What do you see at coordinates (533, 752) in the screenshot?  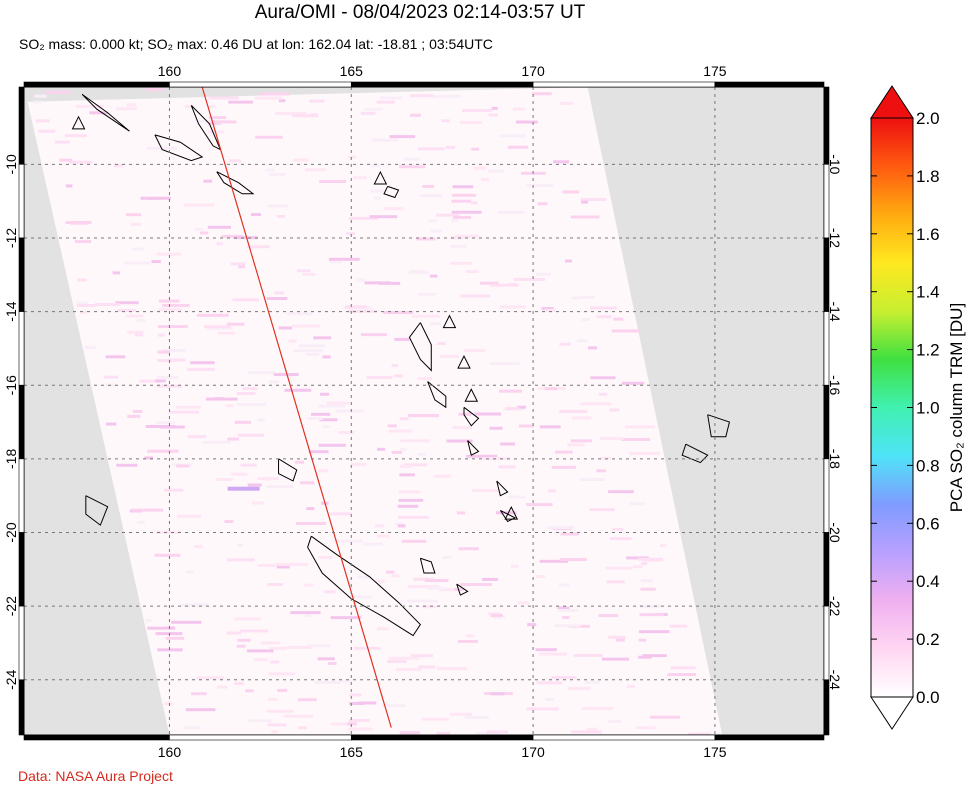 I see `lon-tick-label: 170` at bounding box center [533, 752].